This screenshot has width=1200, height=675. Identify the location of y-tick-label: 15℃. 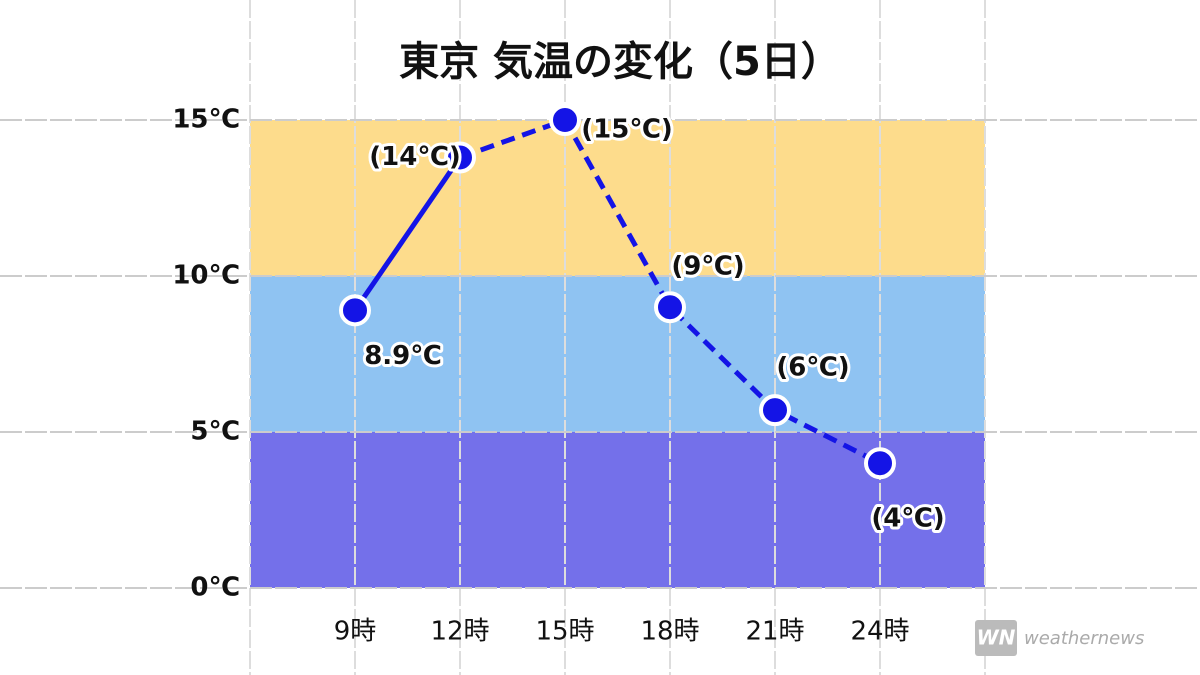
(206, 120).